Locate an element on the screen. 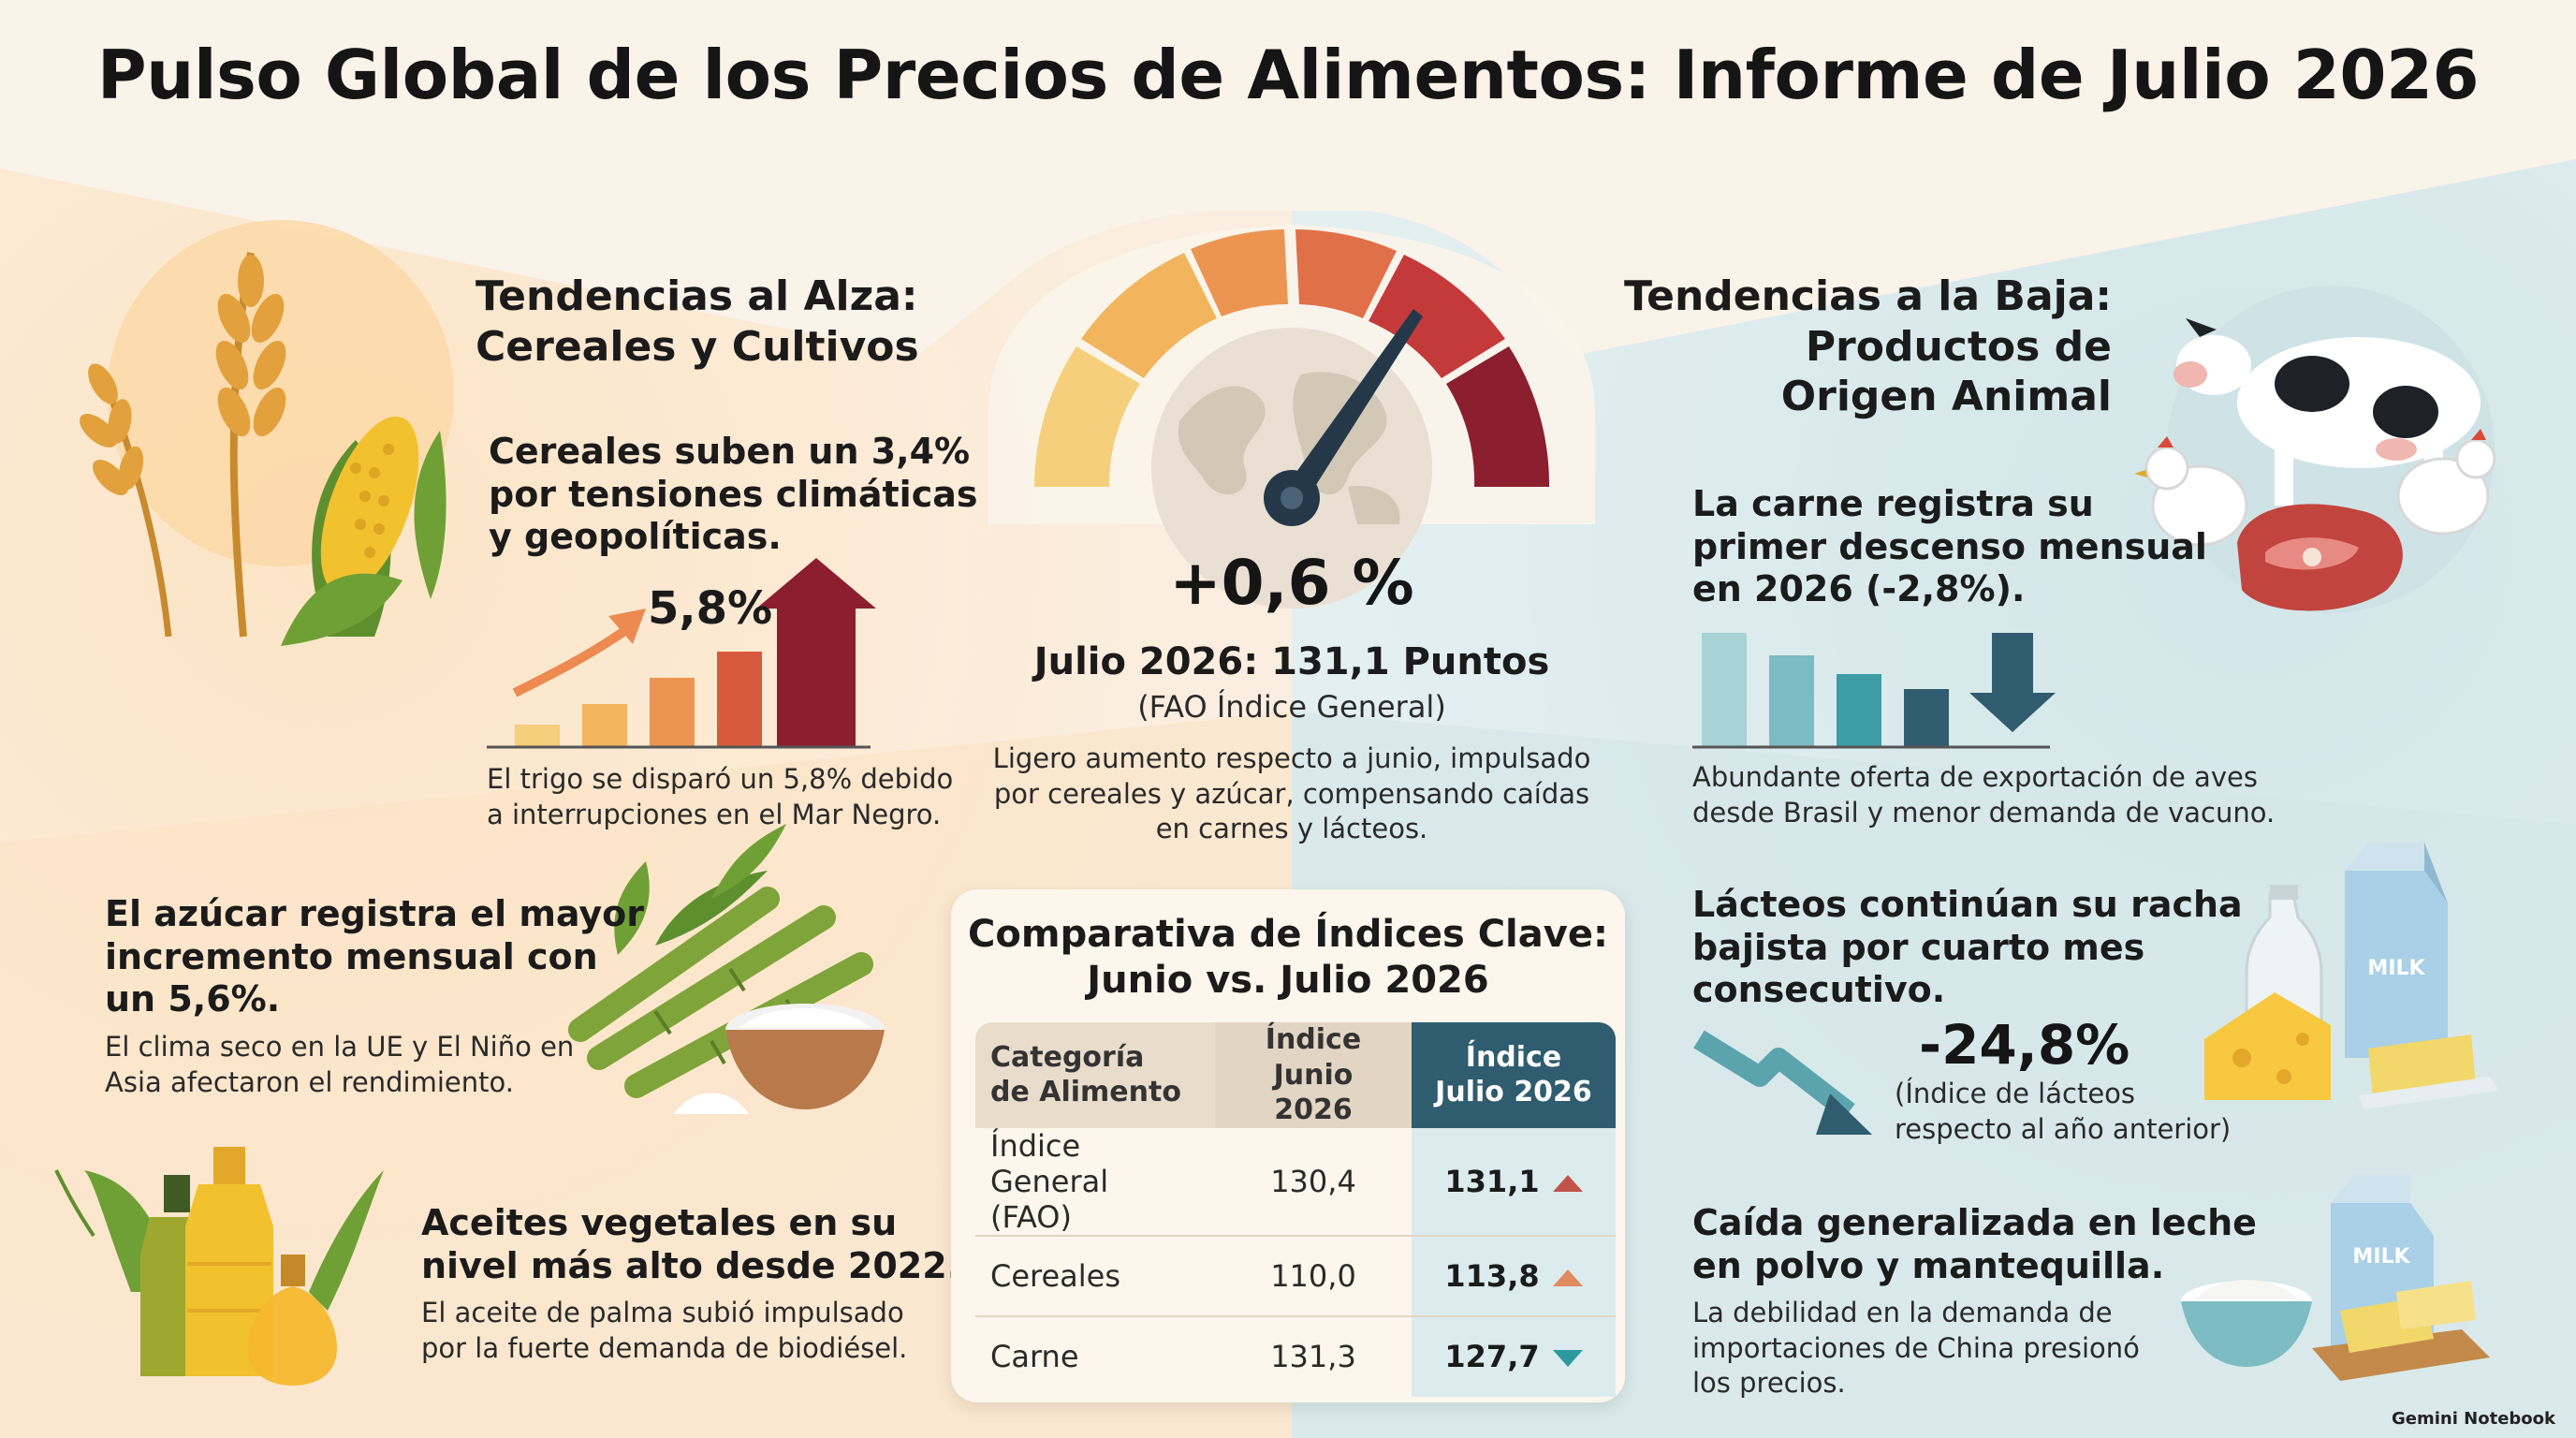 The height and width of the screenshot is (1438, 2576). rising-heading: Tendencias al Alza: Cereales y Cultivos is located at coordinates (697, 321).